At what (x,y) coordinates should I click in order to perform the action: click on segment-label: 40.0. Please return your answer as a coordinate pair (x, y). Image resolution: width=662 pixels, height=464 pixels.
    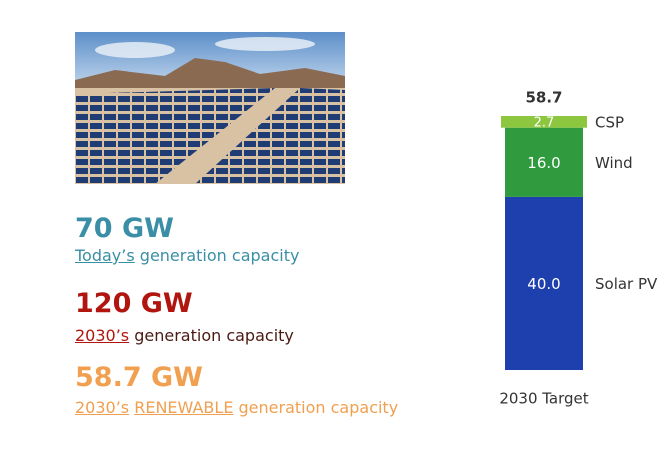
    Looking at the image, I should click on (543, 284).